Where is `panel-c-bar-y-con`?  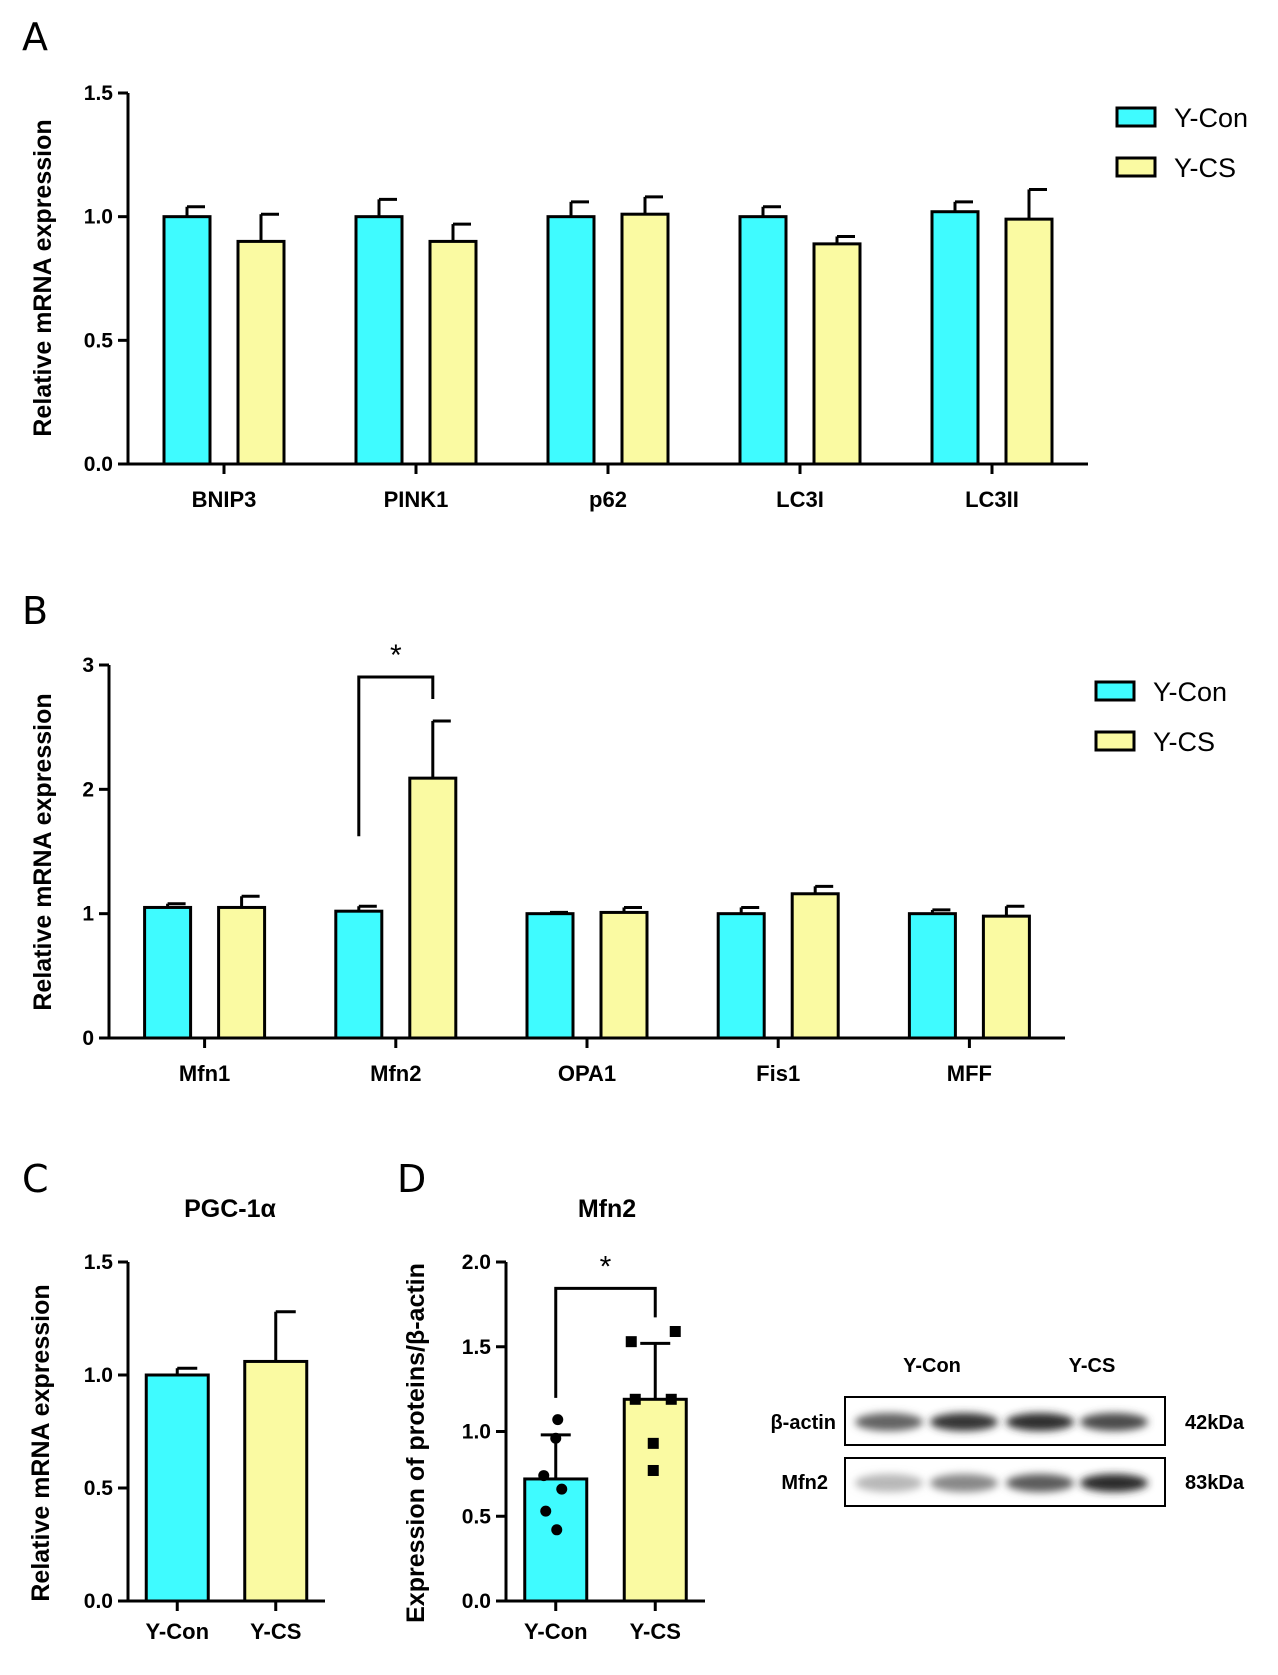 panel-c-bar-y-con is located at coordinates (177, 1488).